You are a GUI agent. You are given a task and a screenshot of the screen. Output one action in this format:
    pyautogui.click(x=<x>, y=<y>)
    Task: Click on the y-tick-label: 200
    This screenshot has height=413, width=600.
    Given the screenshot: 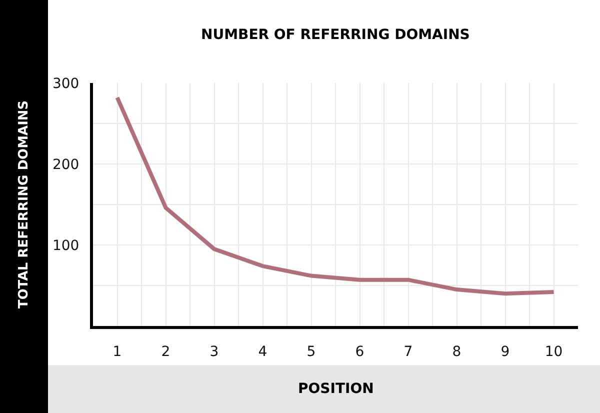 What is the action you would take?
    pyautogui.click(x=66, y=164)
    